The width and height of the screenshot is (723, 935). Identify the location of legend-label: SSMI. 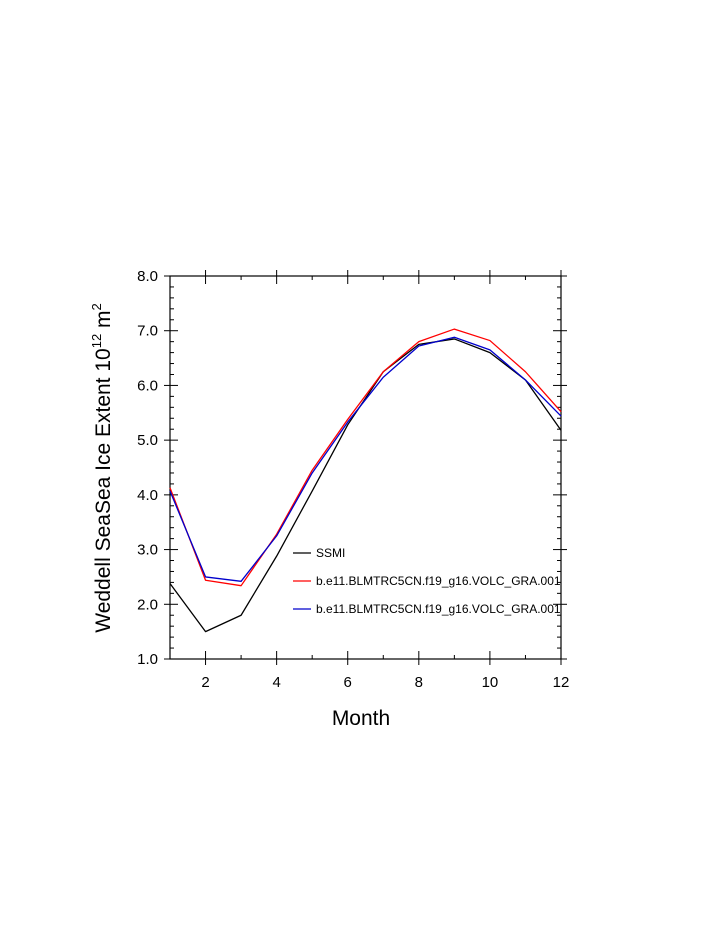
(330, 553).